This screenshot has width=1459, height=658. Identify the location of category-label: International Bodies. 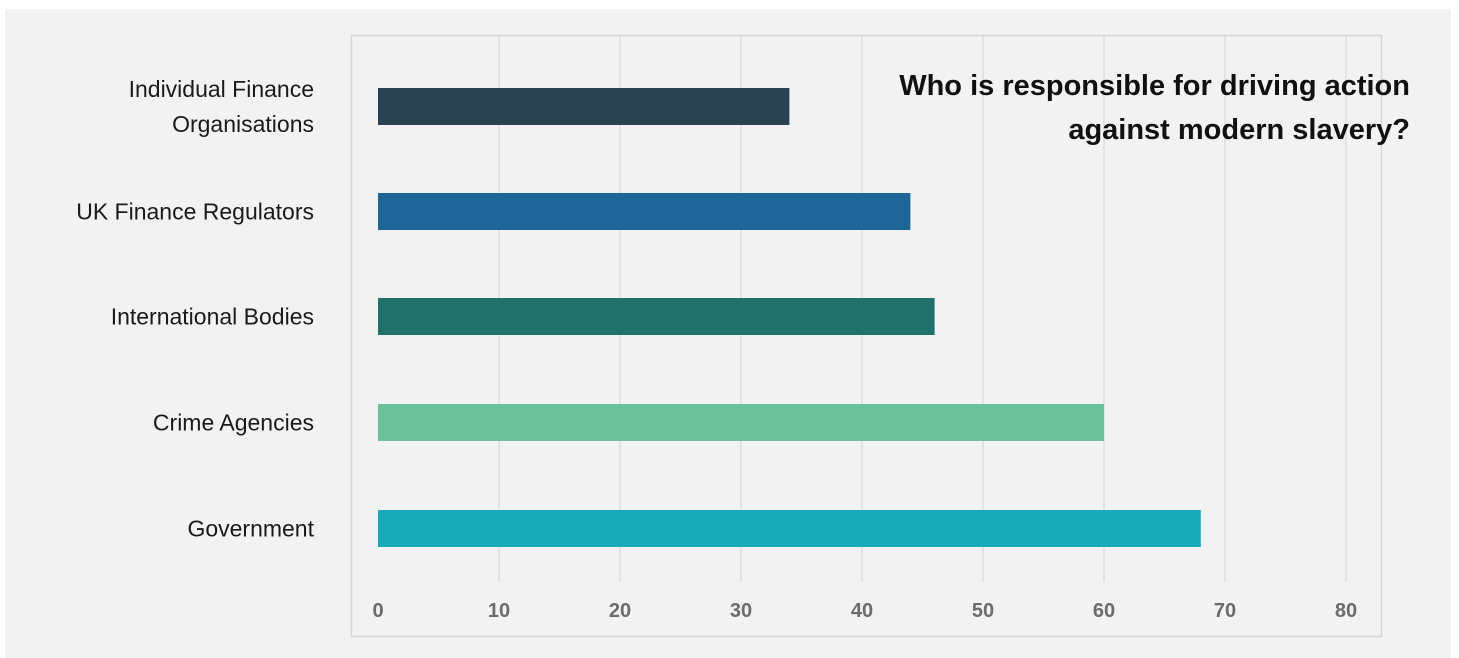
(212, 317).